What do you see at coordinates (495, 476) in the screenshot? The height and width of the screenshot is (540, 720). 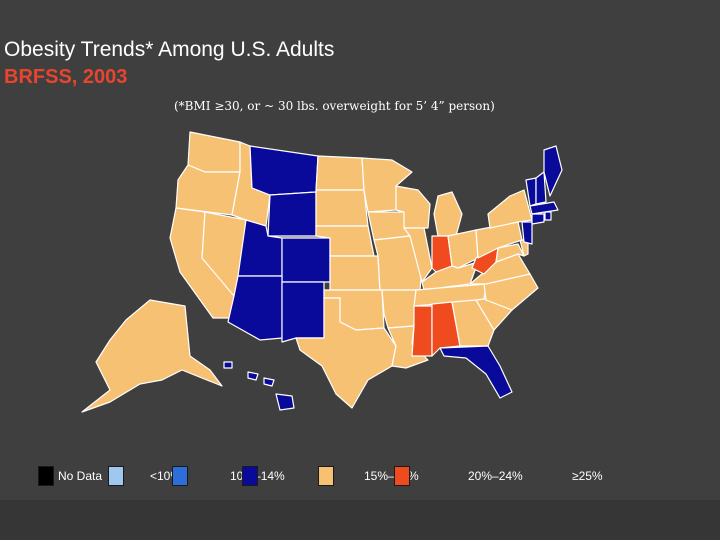 I see `legend-label: 20%–24%` at bounding box center [495, 476].